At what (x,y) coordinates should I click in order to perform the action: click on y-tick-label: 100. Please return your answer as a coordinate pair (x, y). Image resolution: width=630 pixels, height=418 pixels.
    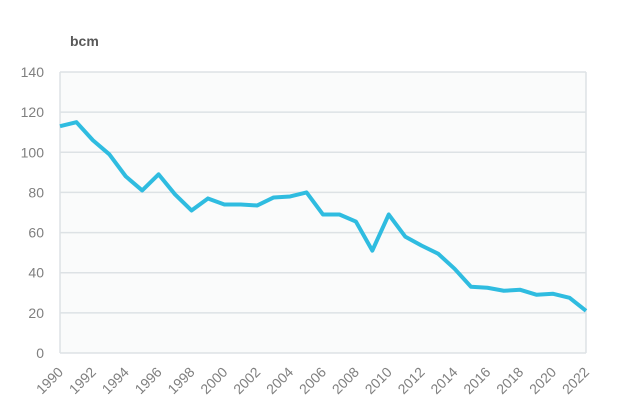
    Looking at the image, I should click on (33, 152).